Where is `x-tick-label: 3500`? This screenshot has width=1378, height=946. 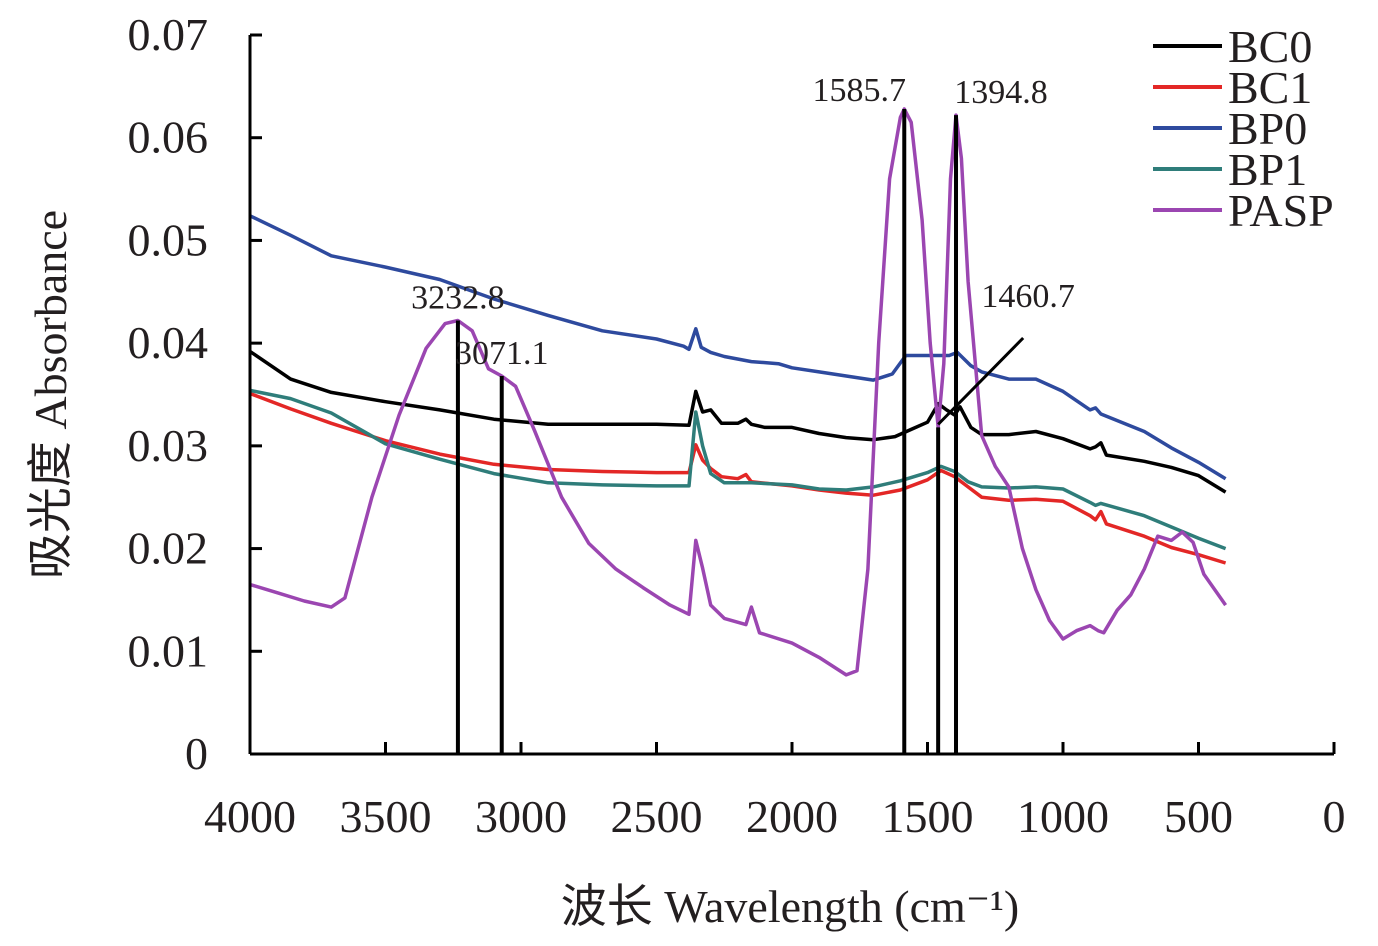
x-tick-label: 3500 is located at coordinates (386, 816).